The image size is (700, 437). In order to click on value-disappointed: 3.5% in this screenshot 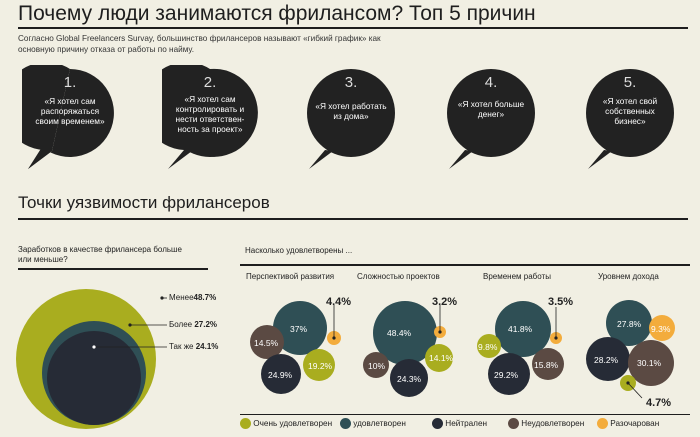, I will do `click(561, 302)`.